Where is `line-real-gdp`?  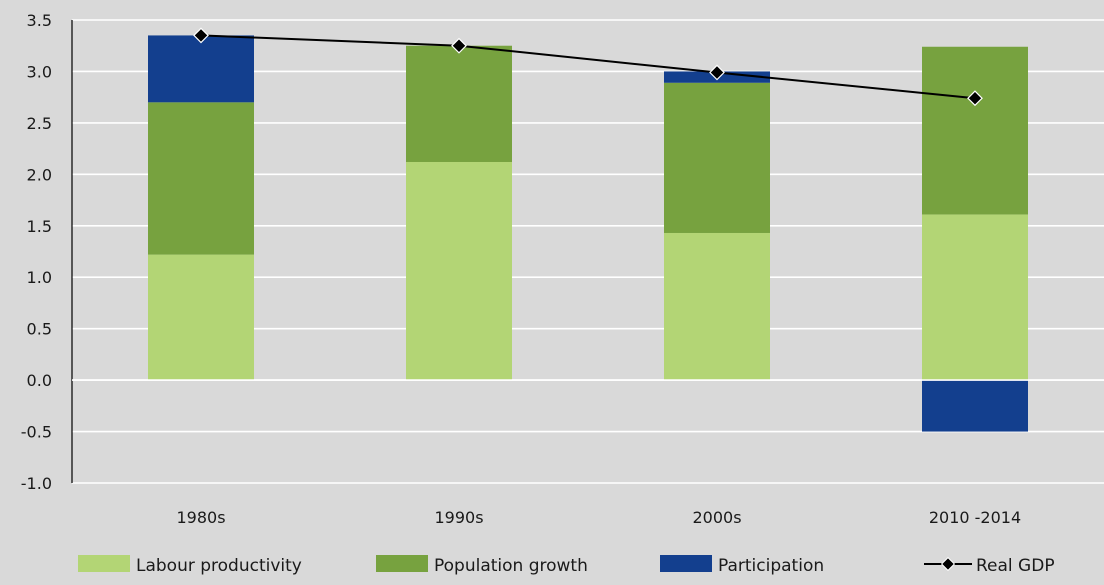 line-real-gdp is located at coordinates (588, 67).